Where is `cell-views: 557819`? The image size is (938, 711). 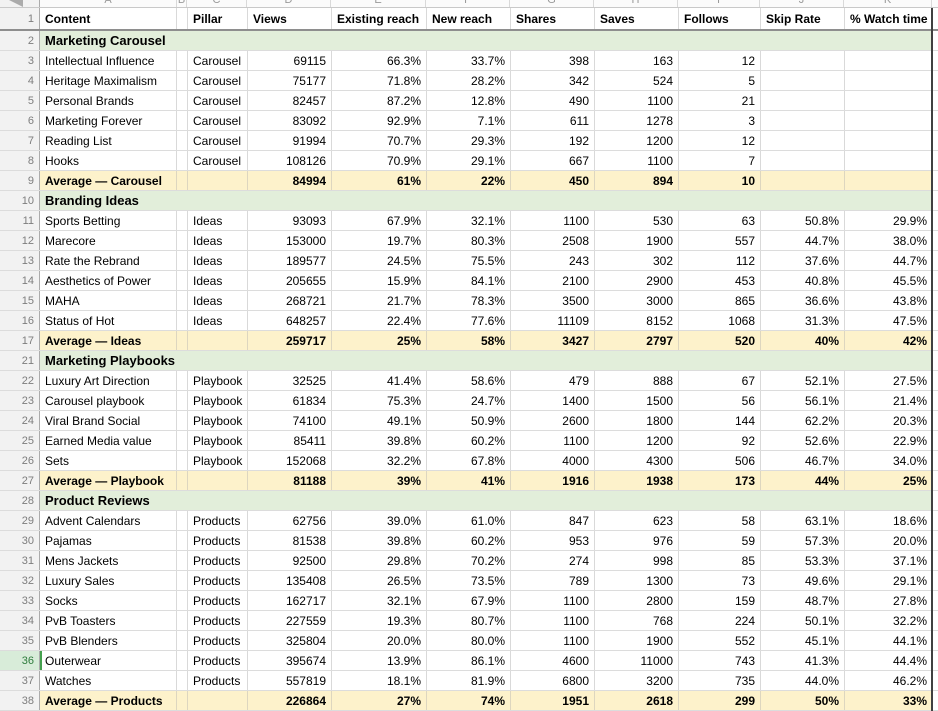 cell-views: 557819 is located at coordinates (290, 680).